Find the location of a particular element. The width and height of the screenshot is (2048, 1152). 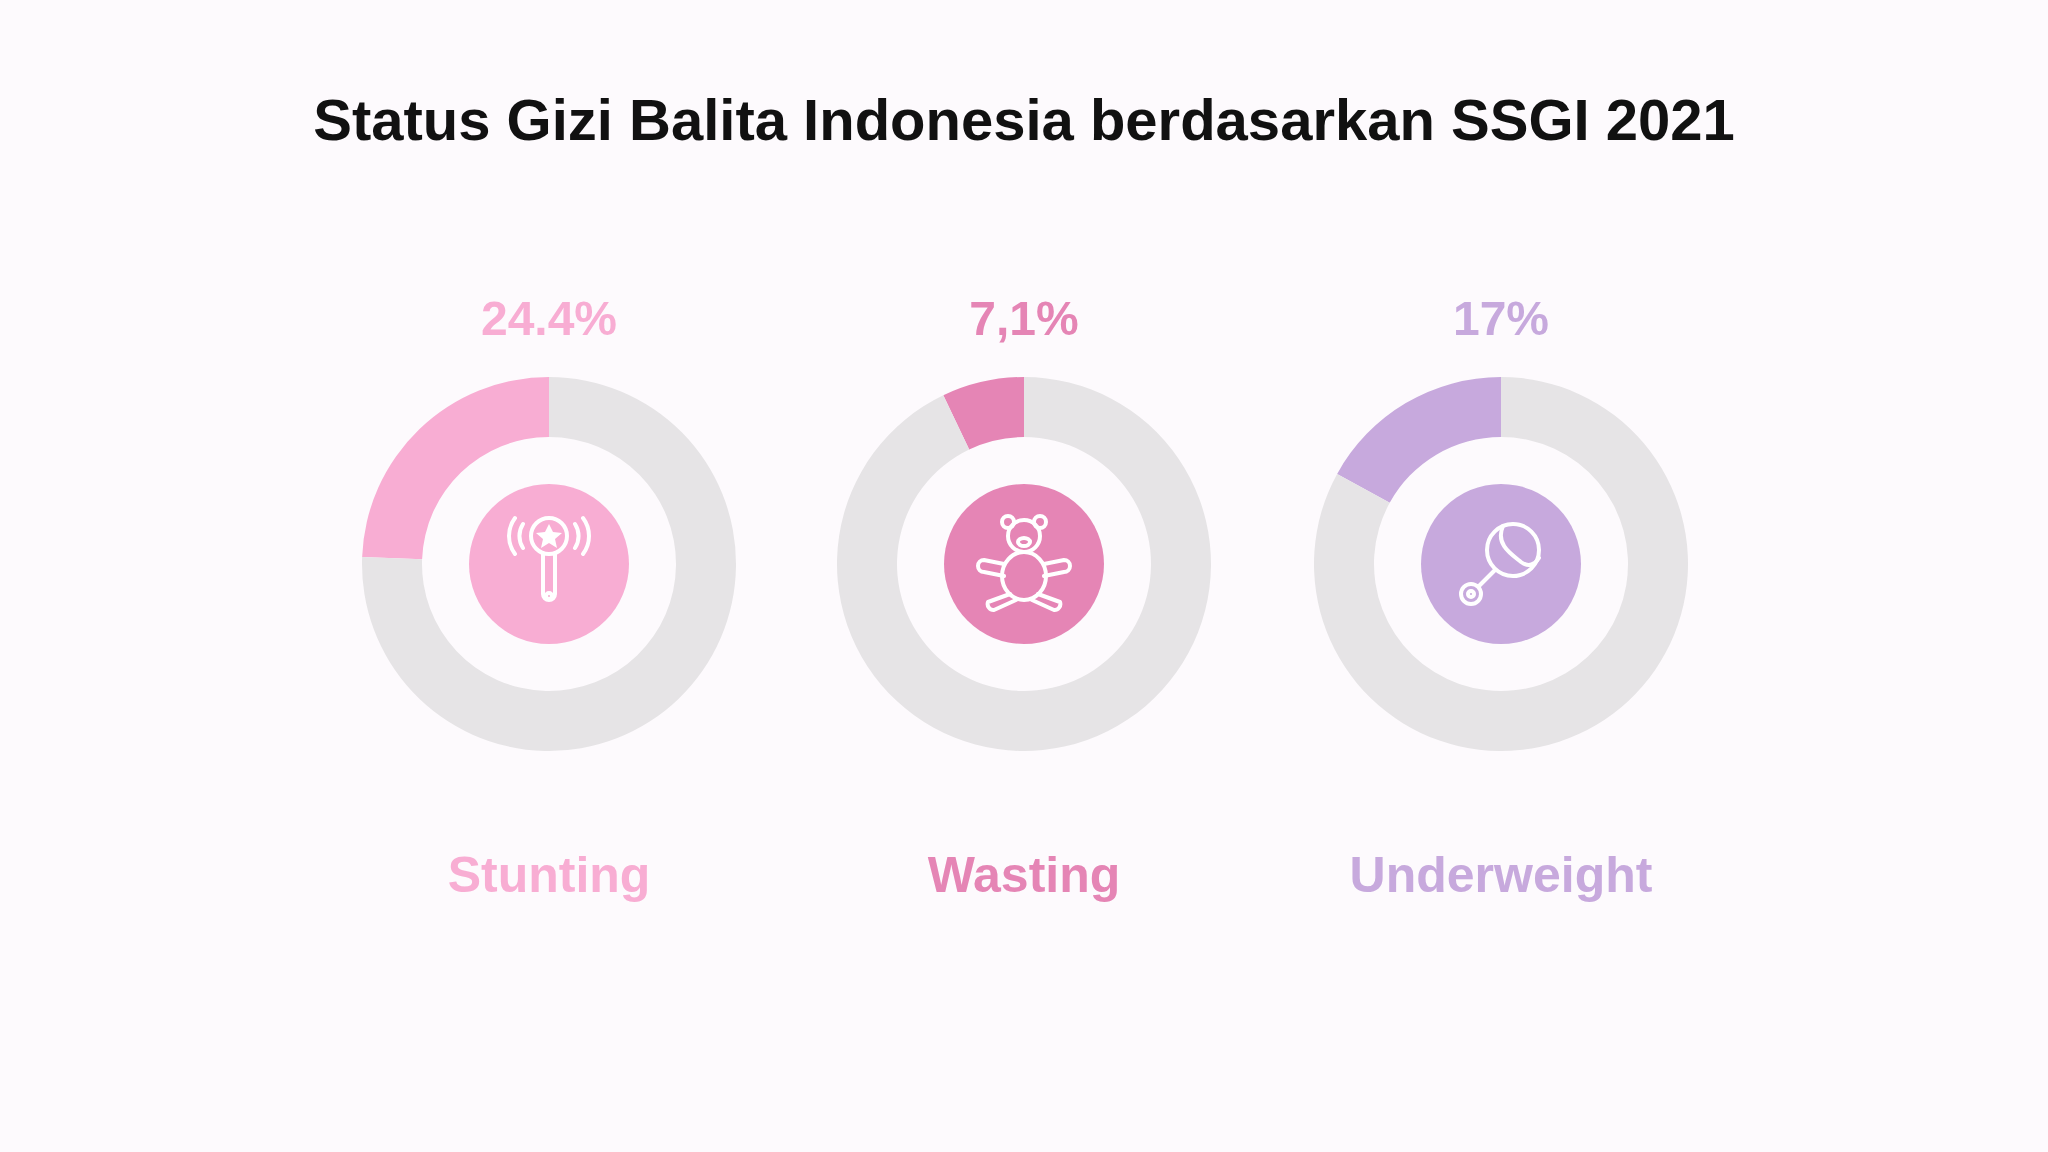

text: Wasting is located at coordinates (1024, 875).